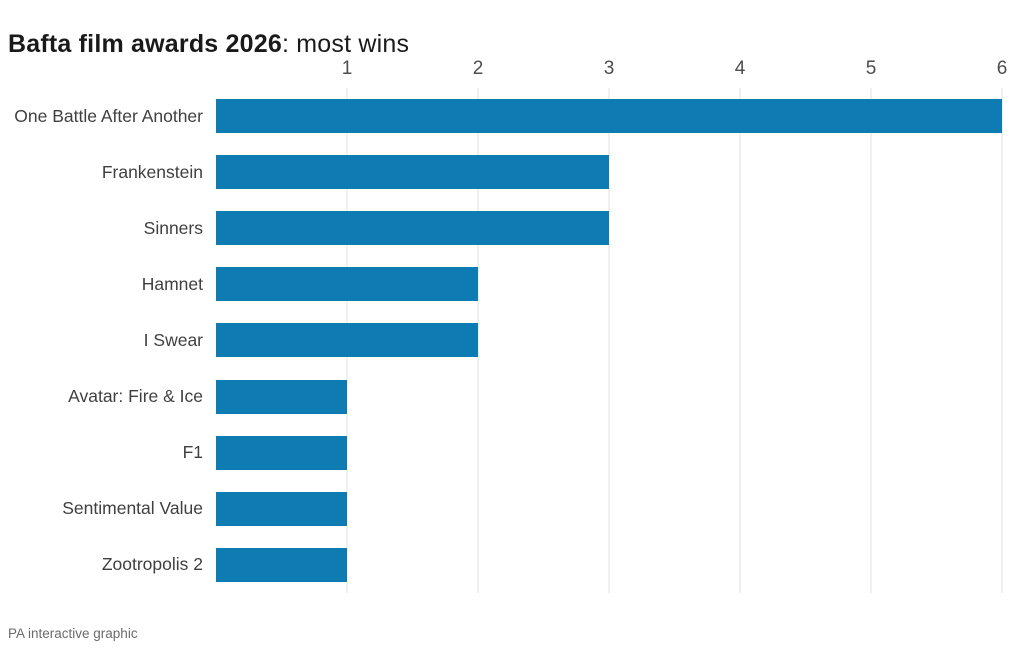 The height and width of the screenshot is (650, 1020). What do you see at coordinates (73, 633) in the screenshot?
I see `source-note: PA interactive graphic` at bounding box center [73, 633].